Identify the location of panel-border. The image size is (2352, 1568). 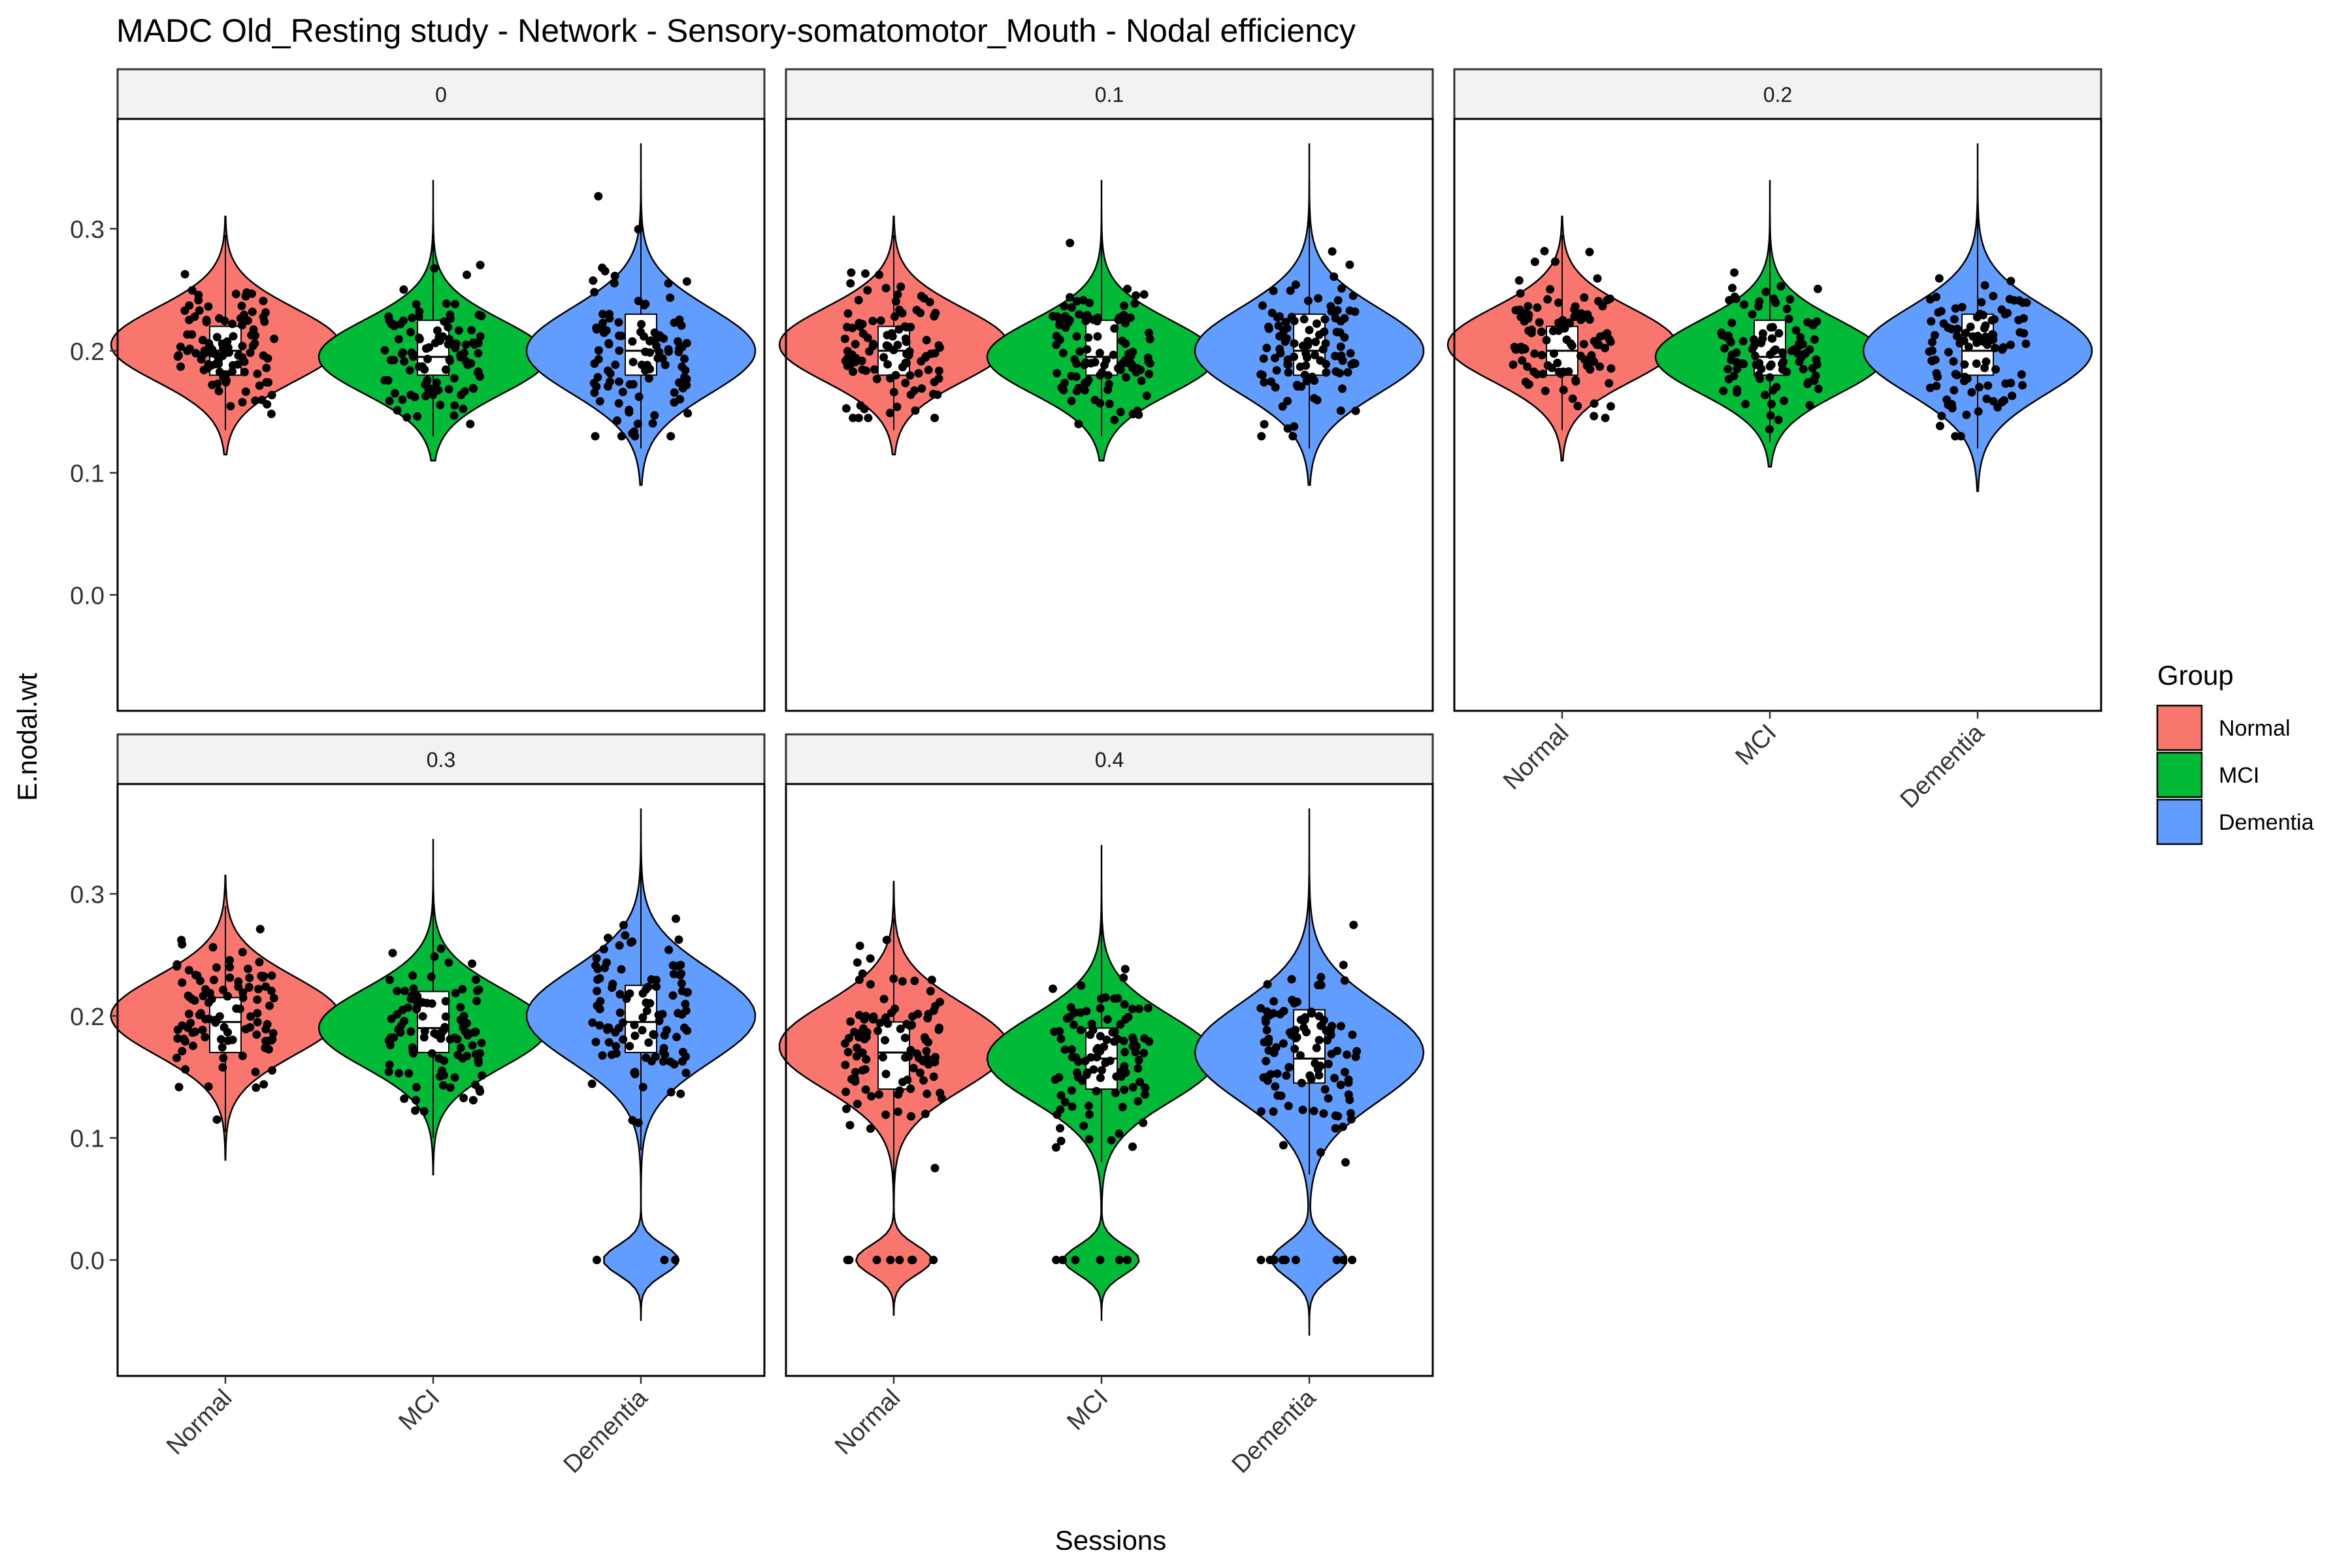
(1109, 1080).